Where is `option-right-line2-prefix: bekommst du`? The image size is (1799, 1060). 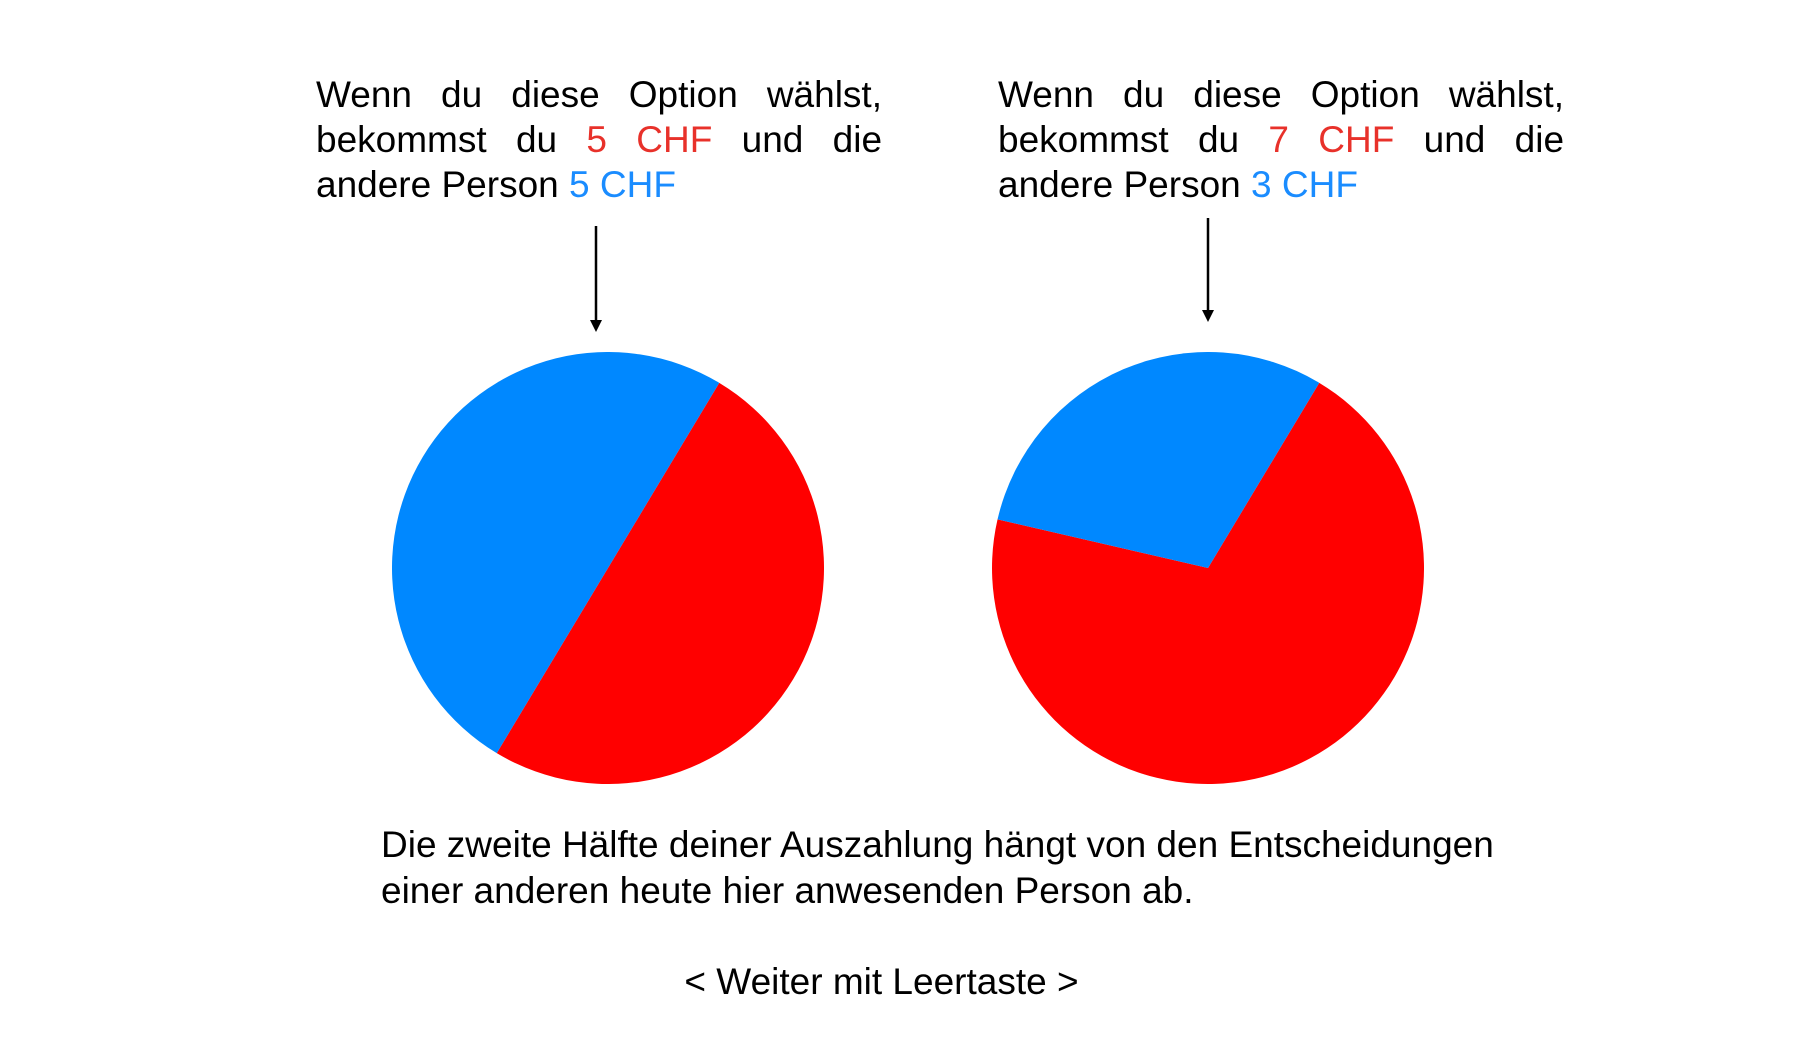 option-right-line2-prefix: bekommst du is located at coordinates (1119, 139).